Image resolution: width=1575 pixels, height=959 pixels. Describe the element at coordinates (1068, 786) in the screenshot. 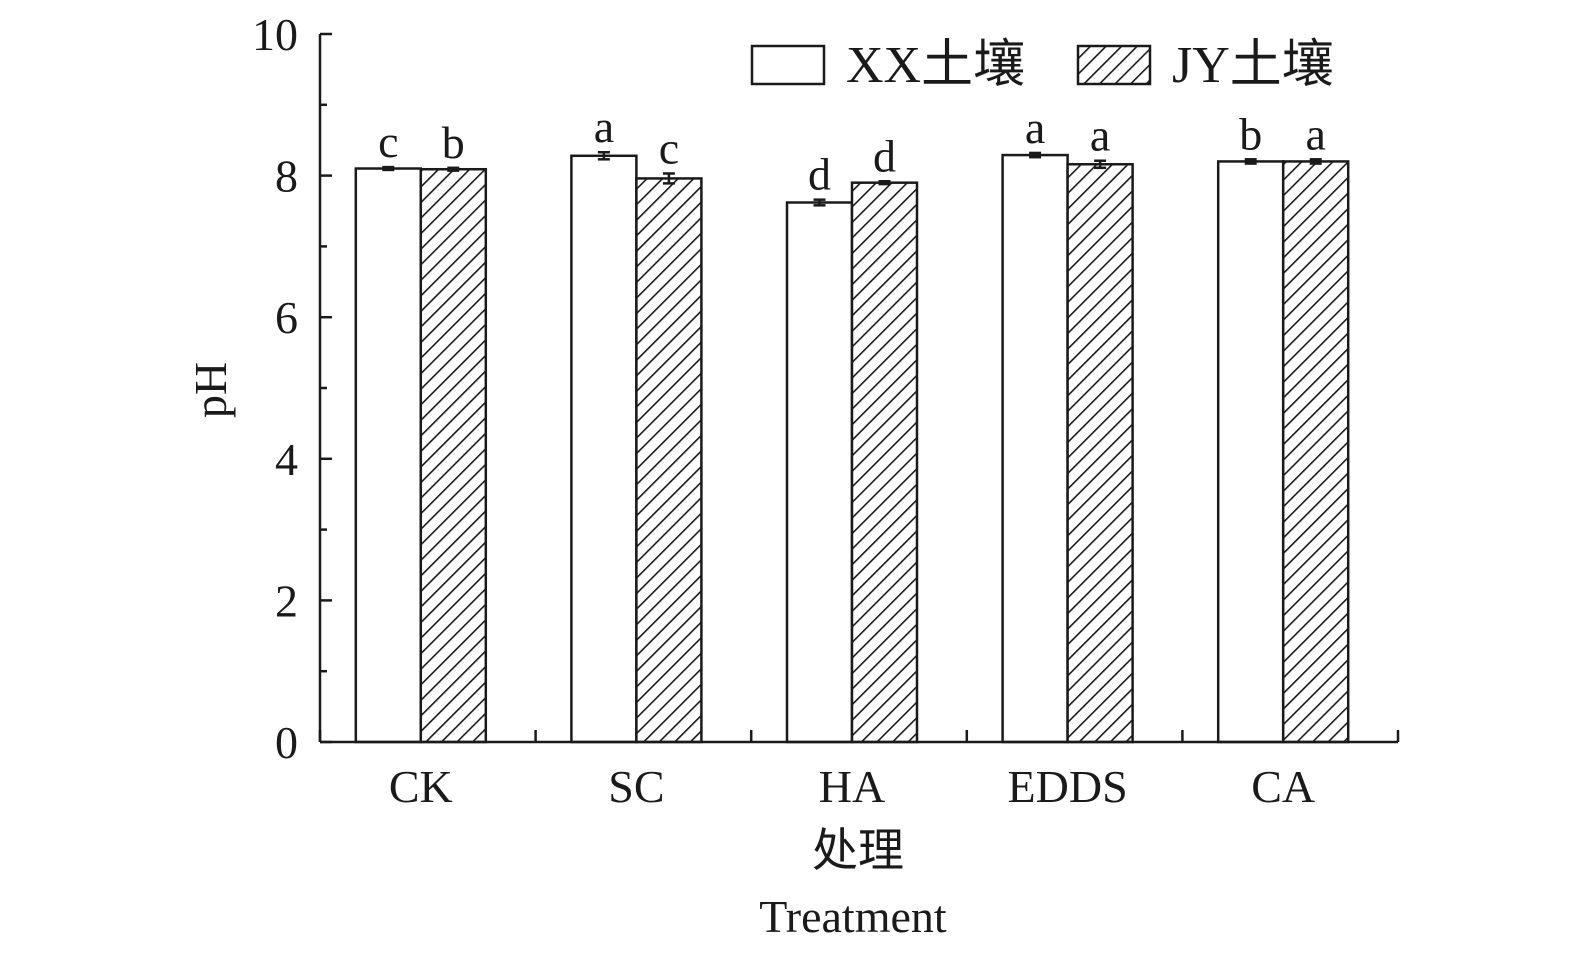

I see `x-tick-label-edds: EDDS` at that location.